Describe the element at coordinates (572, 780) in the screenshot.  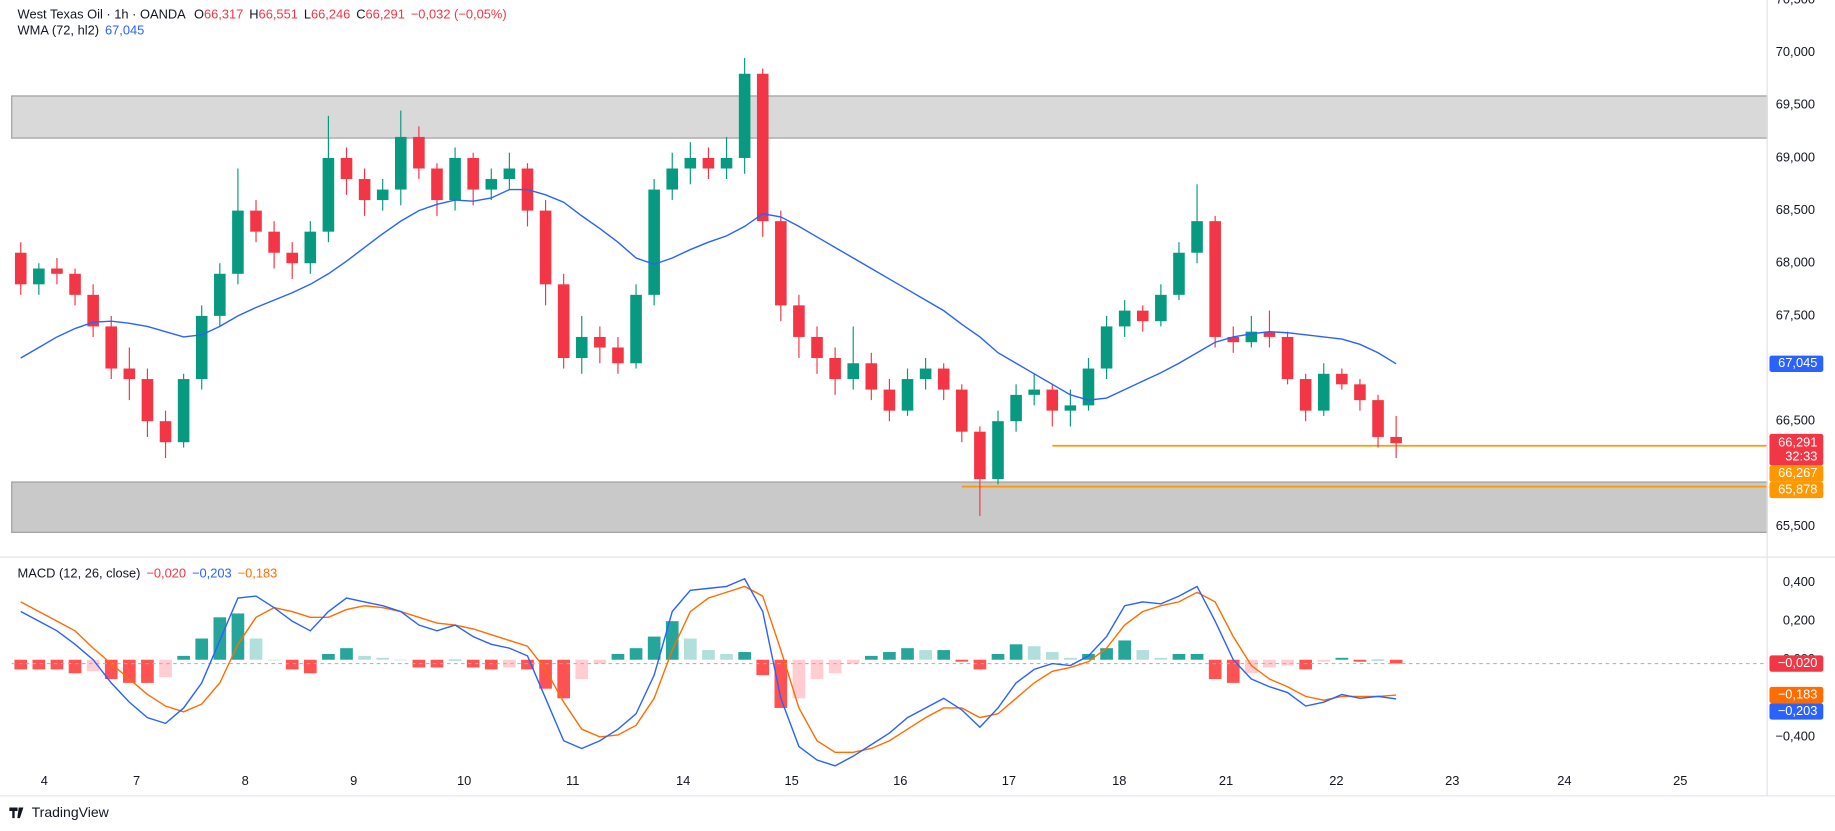
I see `time-tick-label: 11` at that location.